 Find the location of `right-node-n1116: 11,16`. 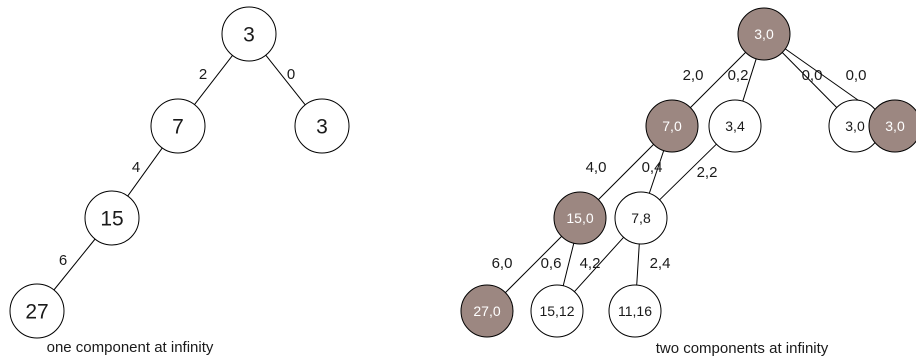

right-node-n1116: 11,16 is located at coordinates (635, 311).